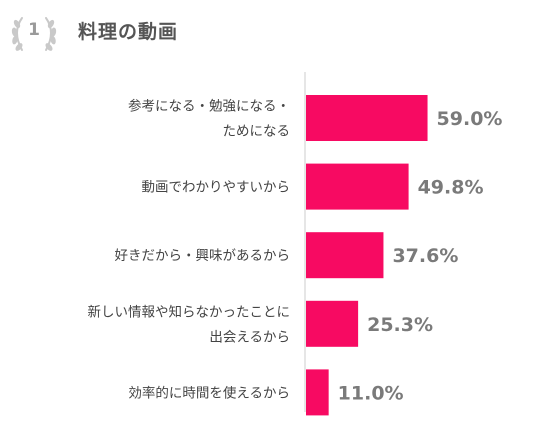  Describe the element at coordinates (209, 392) in the screenshot. I see `category-label: 効率的に時間を使えるから` at that location.